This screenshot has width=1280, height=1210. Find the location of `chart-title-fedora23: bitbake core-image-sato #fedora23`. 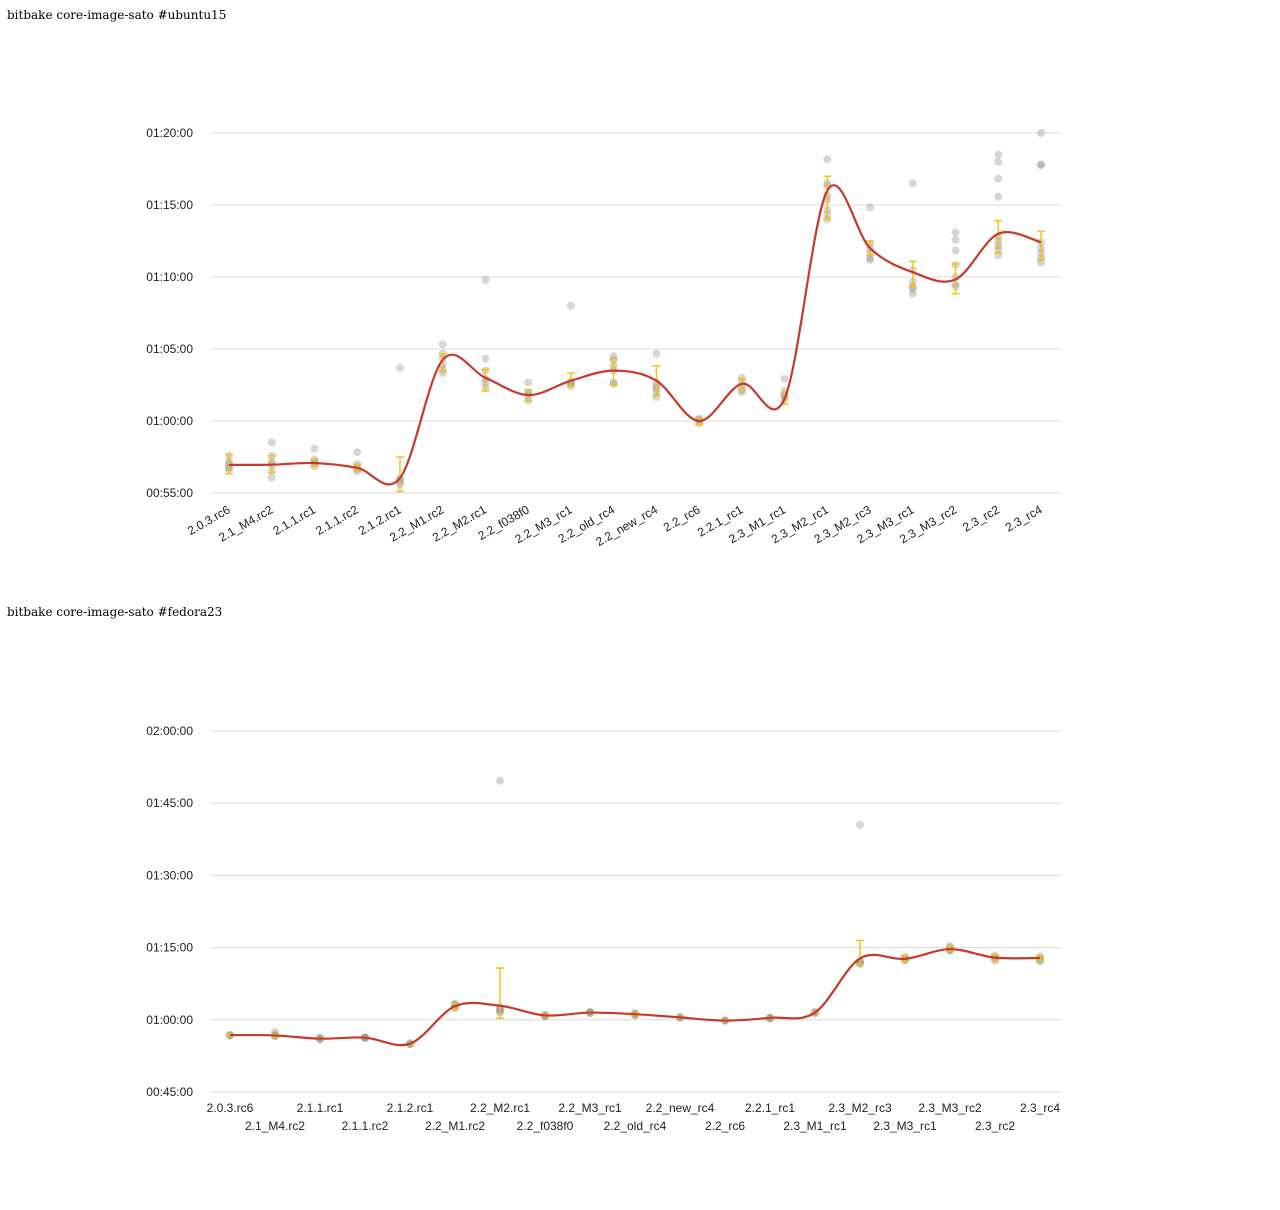

chart-title-fedora23: bitbake core-image-sato #fedora23 is located at coordinates (115, 612).